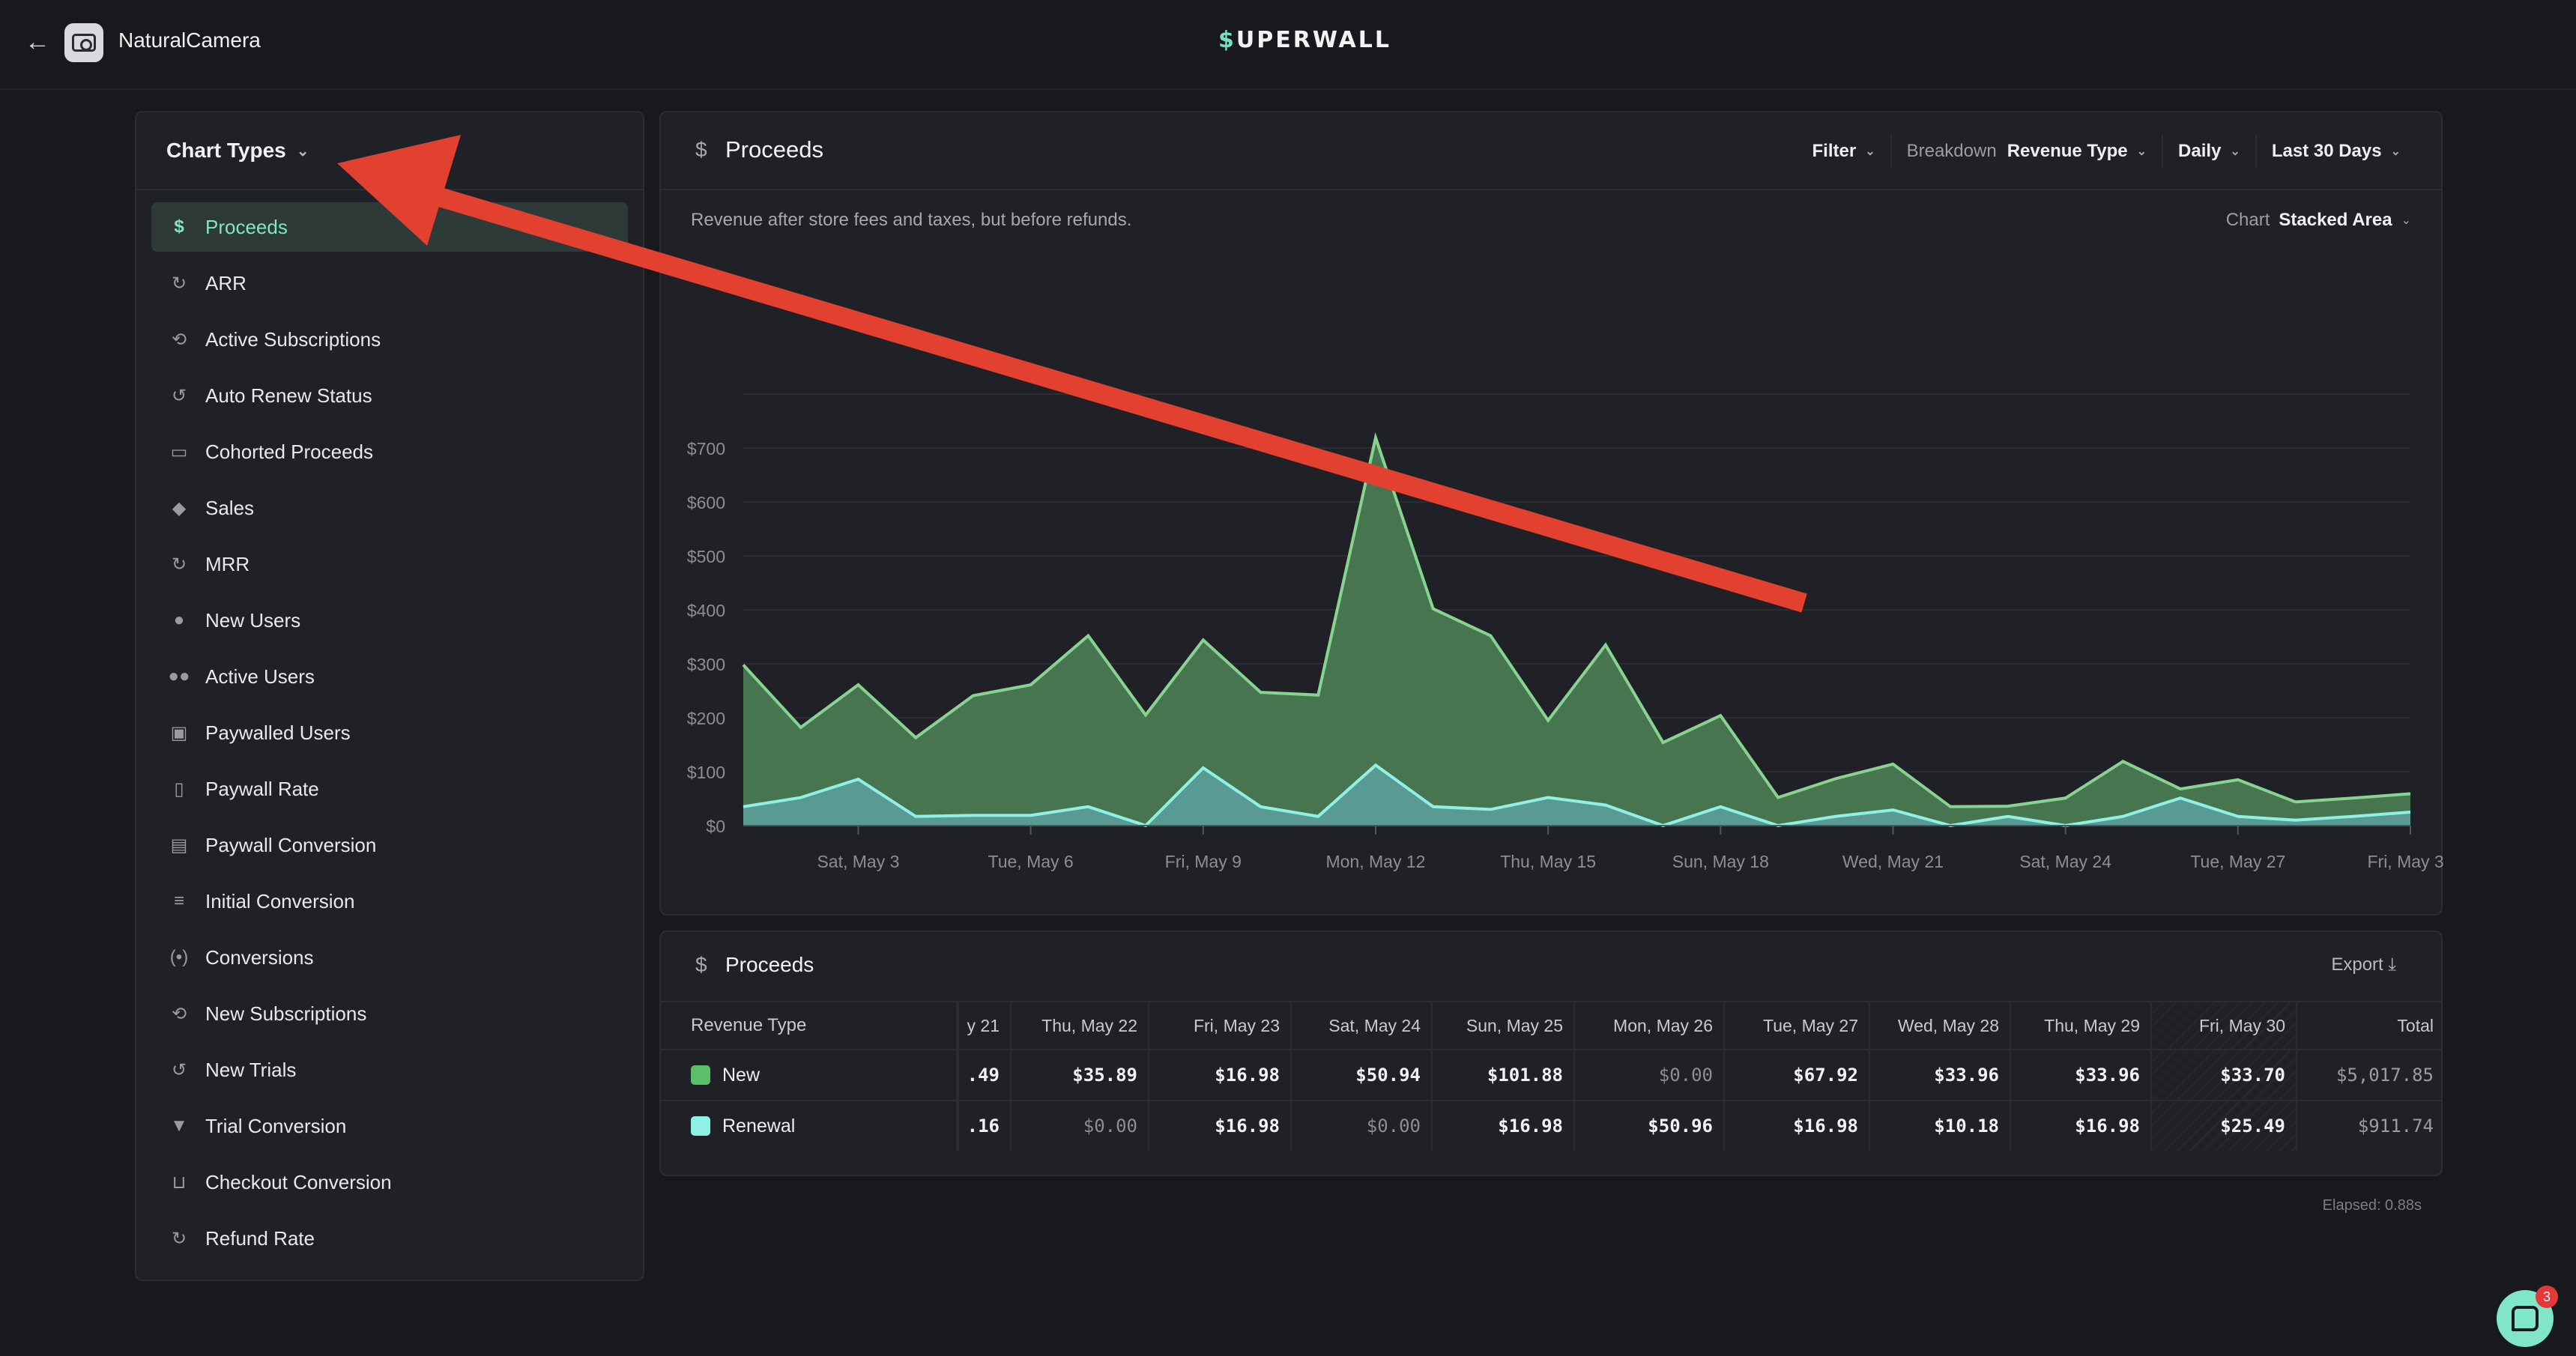  What do you see at coordinates (1502, 1025) in the screenshot?
I see `column-header: Sun, May 25` at bounding box center [1502, 1025].